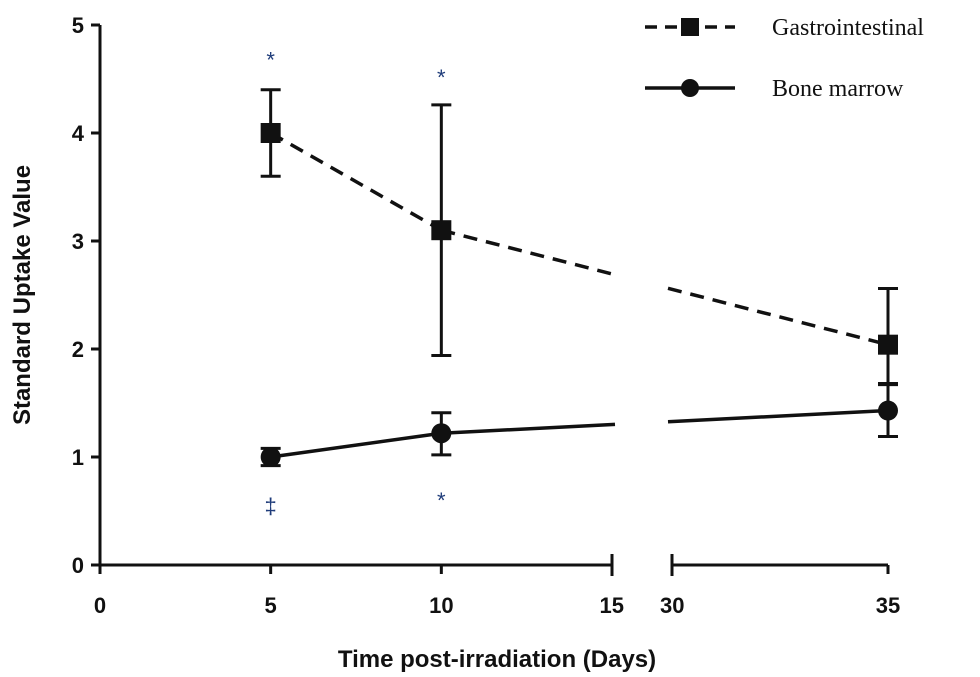  I want to click on y-tick-label: 1, so click(78, 457).